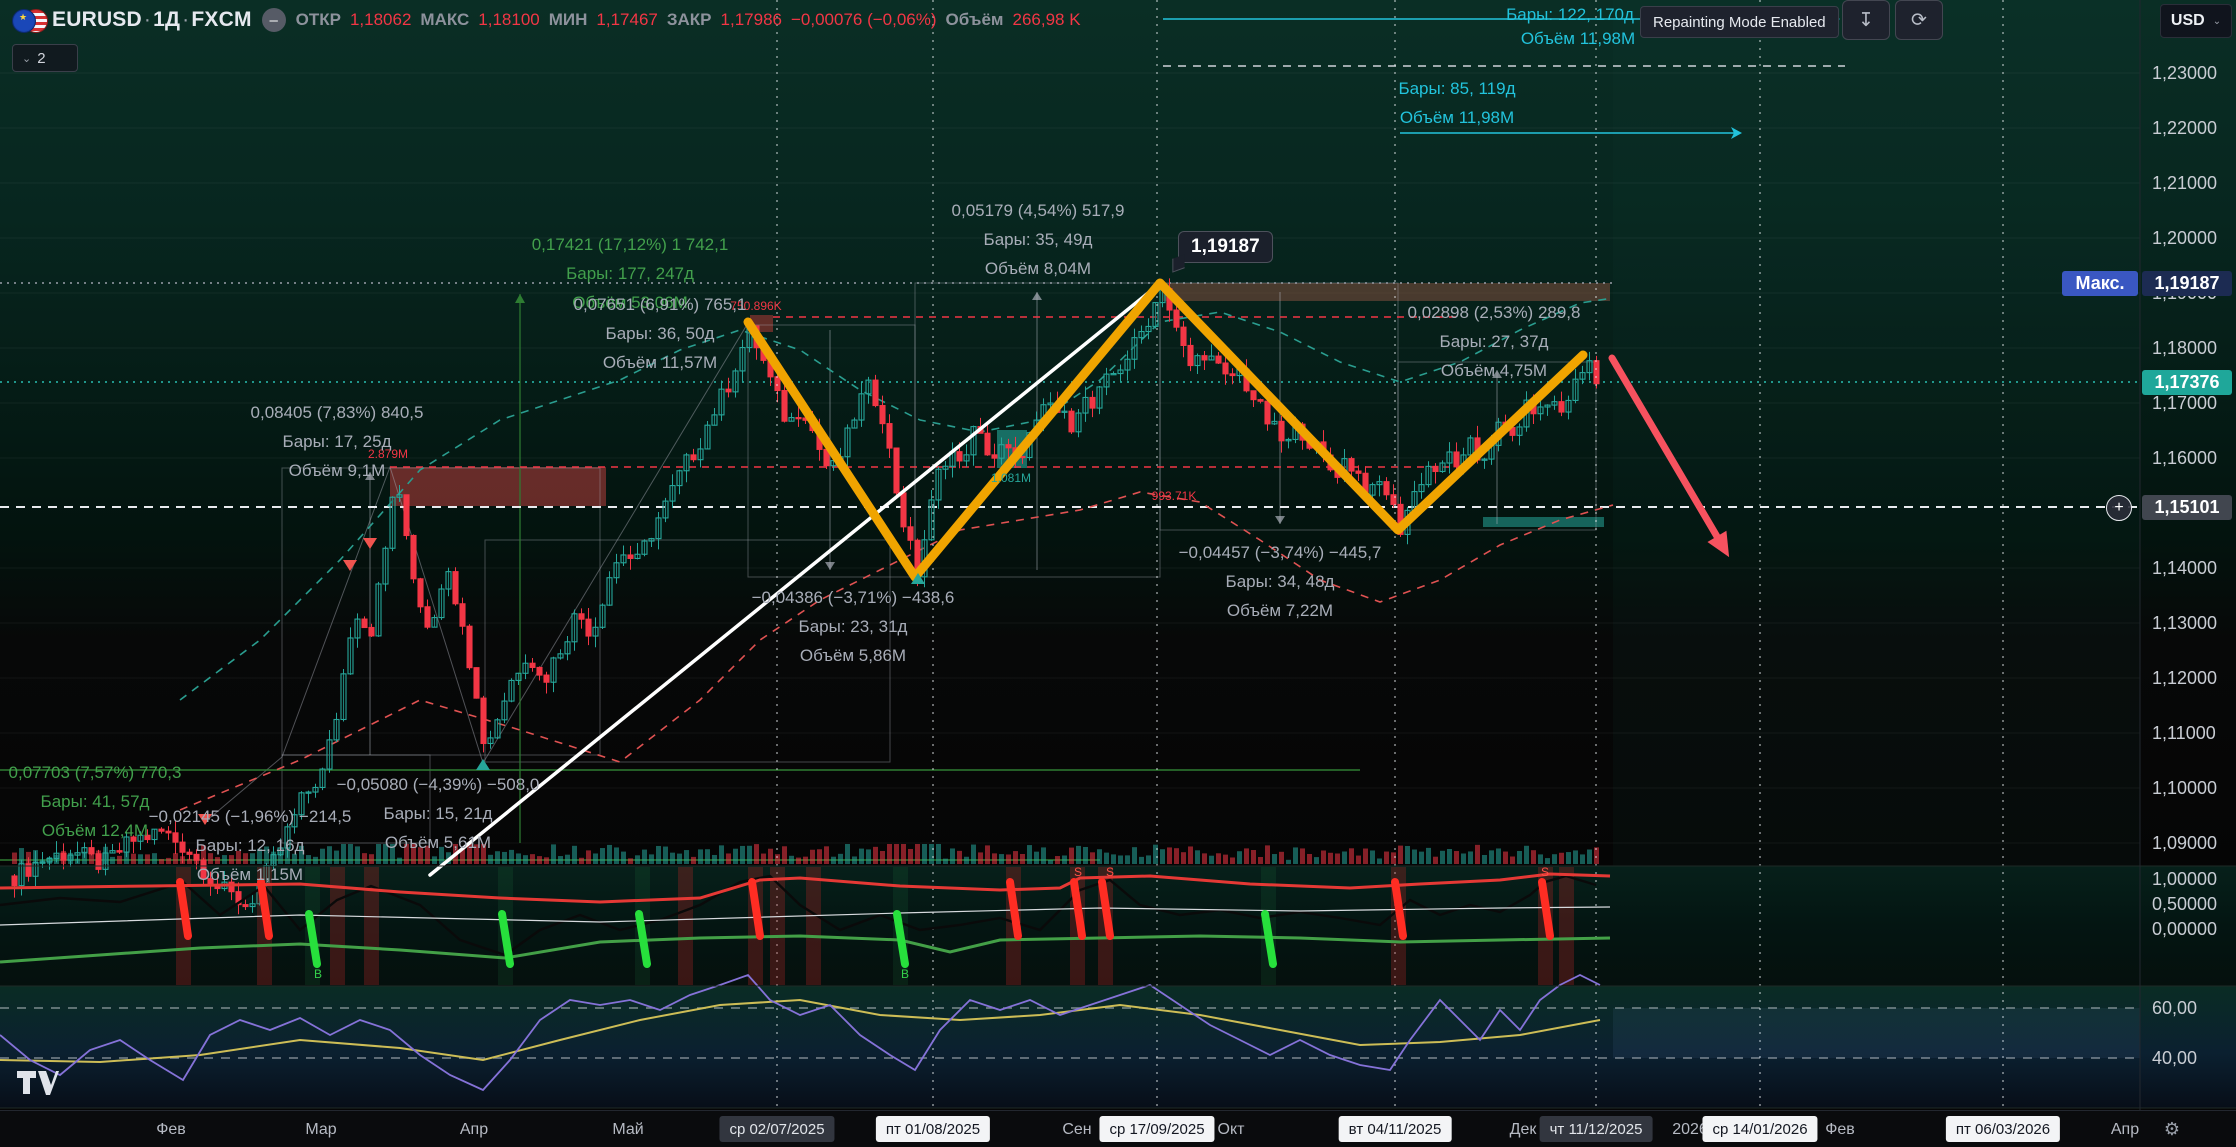 Image resolution: width=2236 pixels, height=1147 pixels. I want to click on svg-text: 2.879M, so click(388, 454).